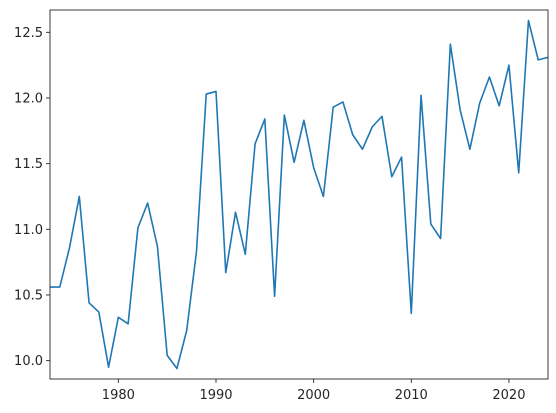 The image size is (556, 413). Describe the element at coordinates (28, 33) in the screenshot. I see `y-tick-label: 12.5` at that location.